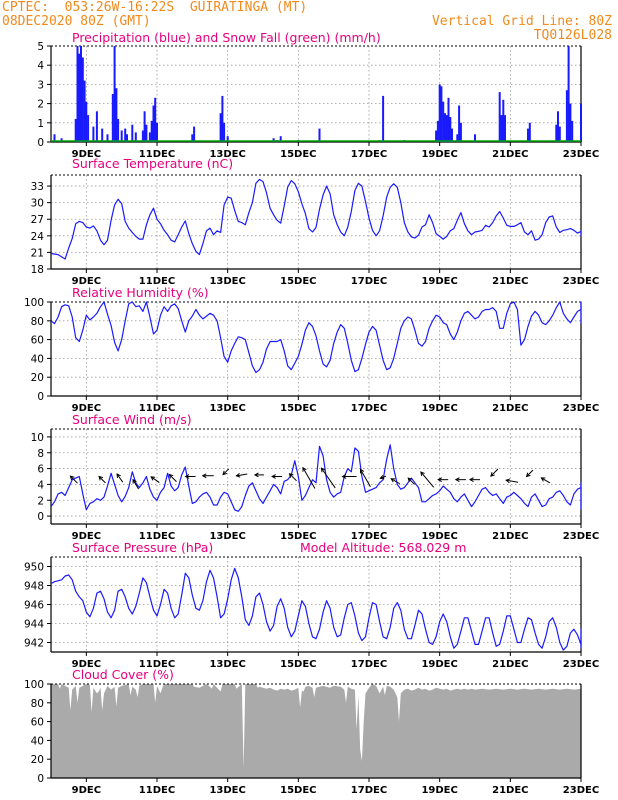 The height and width of the screenshot is (800, 618). Describe the element at coordinates (38, 237) in the screenshot. I see `y-tick-label: 24` at that location.